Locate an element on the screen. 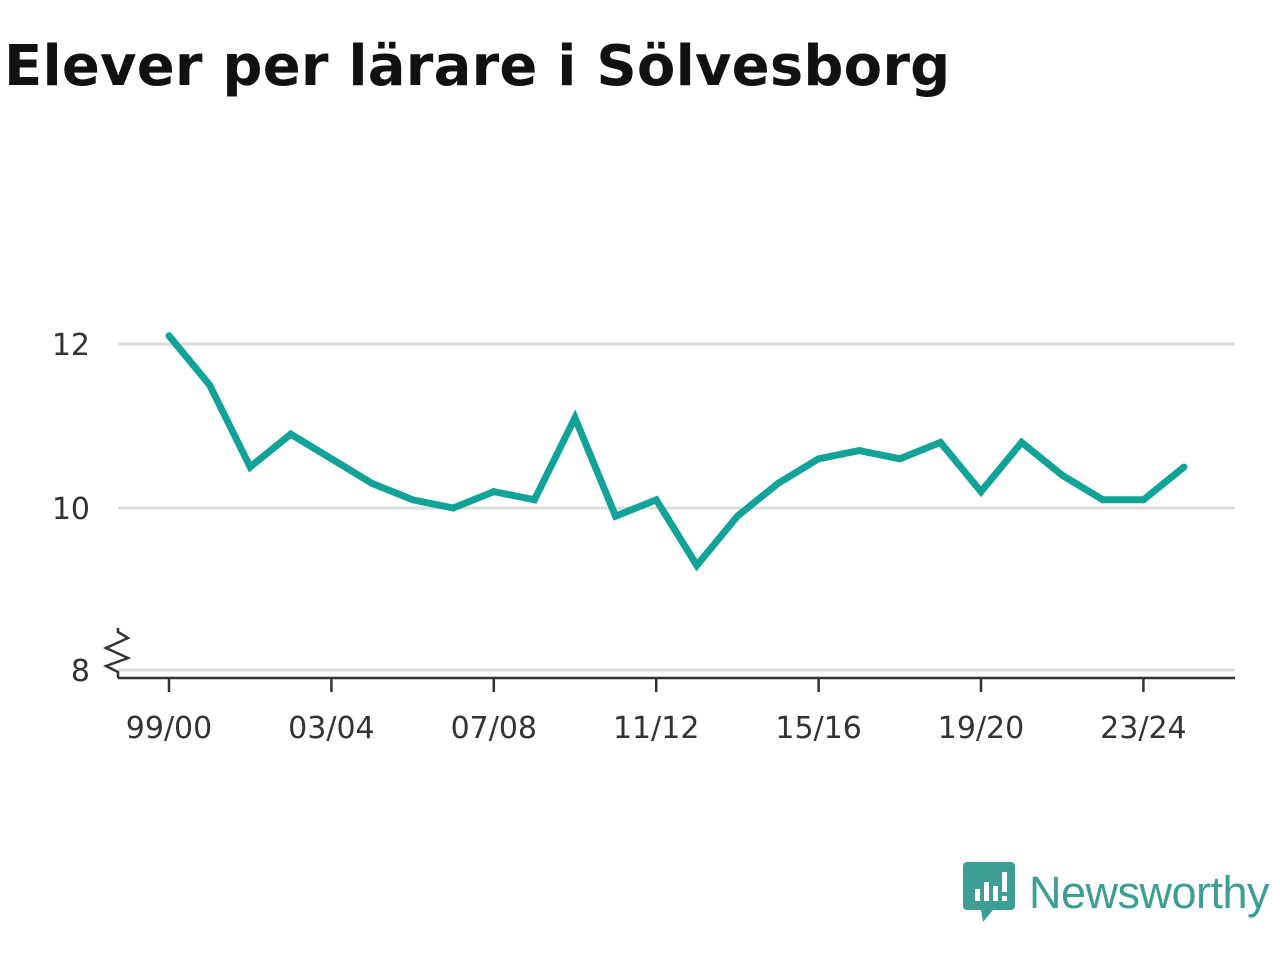 The image size is (1280, 960). x-tick-label: 11/12 is located at coordinates (656, 728).